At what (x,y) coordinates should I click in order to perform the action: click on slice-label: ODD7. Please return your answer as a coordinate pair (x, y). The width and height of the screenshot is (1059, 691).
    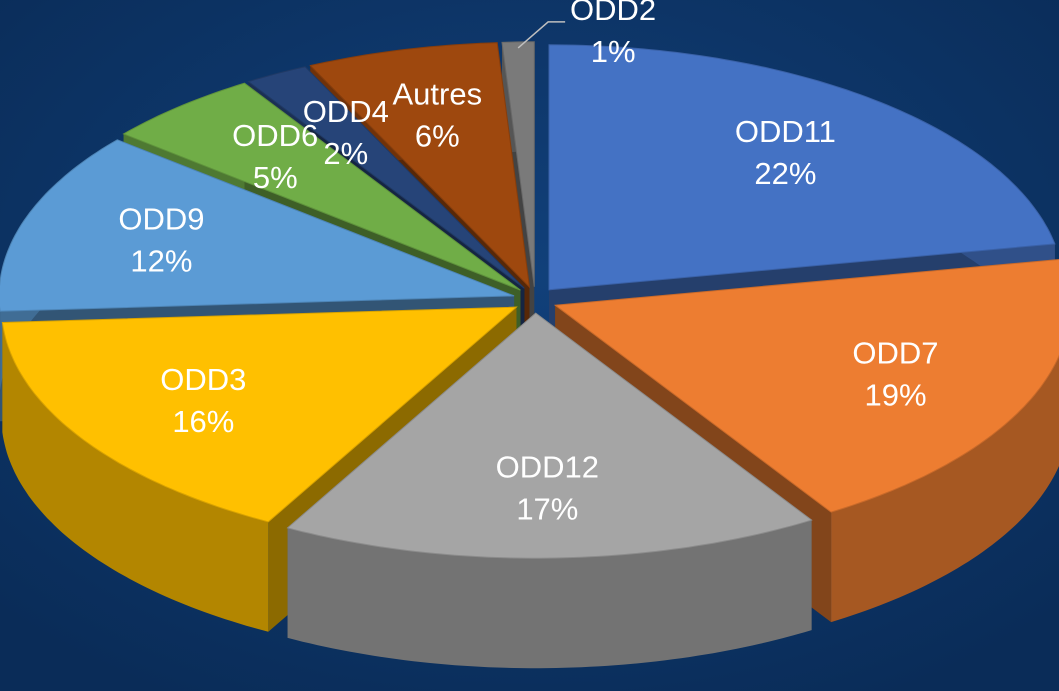
    Looking at the image, I should click on (895, 352).